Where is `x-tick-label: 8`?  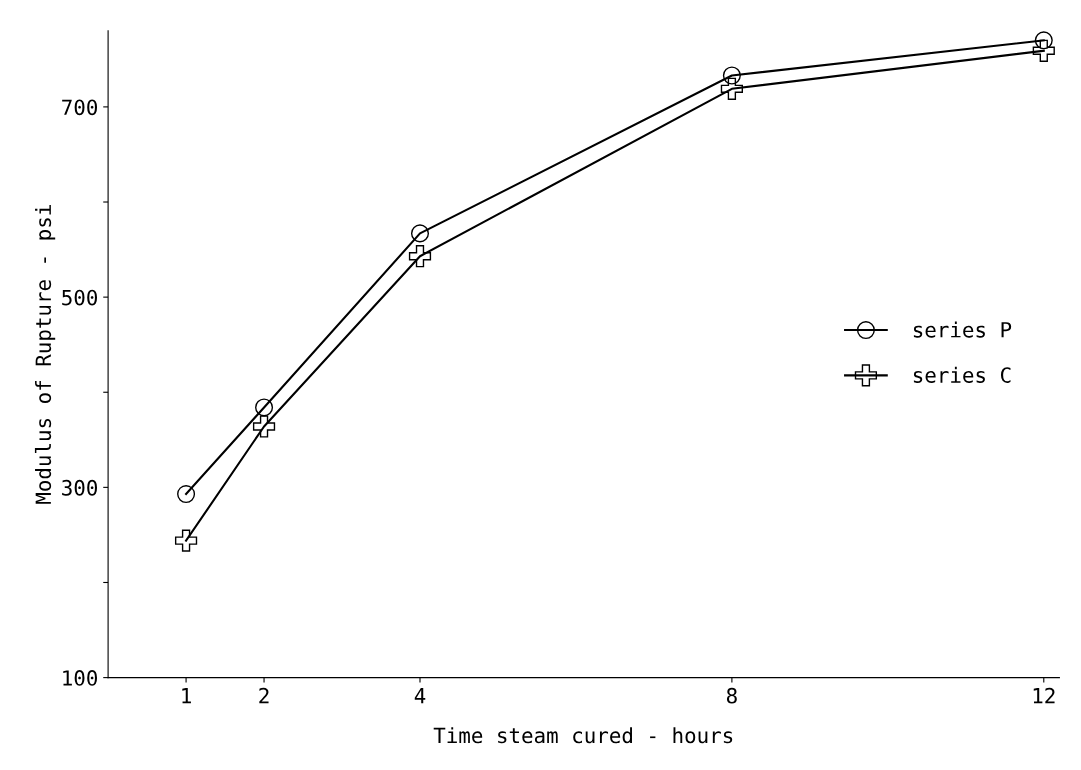 x-tick-label: 8 is located at coordinates (731, 695).